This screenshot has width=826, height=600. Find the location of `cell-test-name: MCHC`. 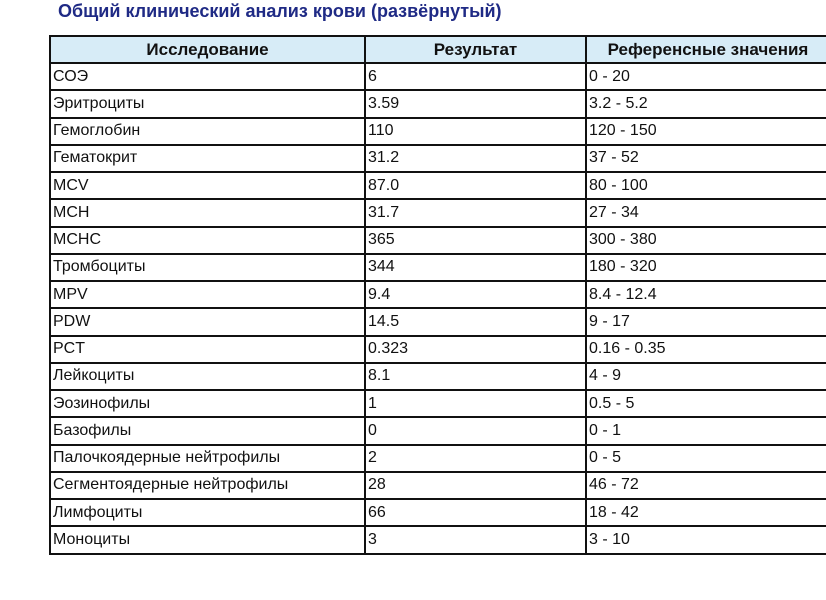

cell-test-name: MCHC is located at coordinates (207, 240).